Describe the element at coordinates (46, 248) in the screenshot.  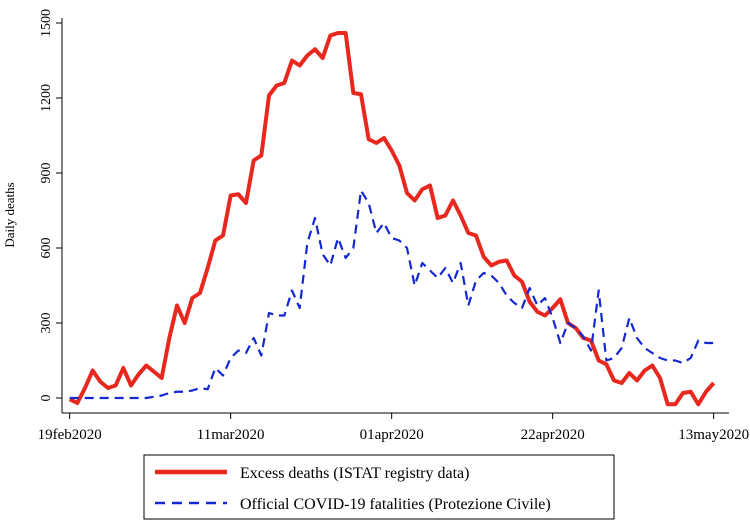
I see `y-tick-label: 600` at that location.